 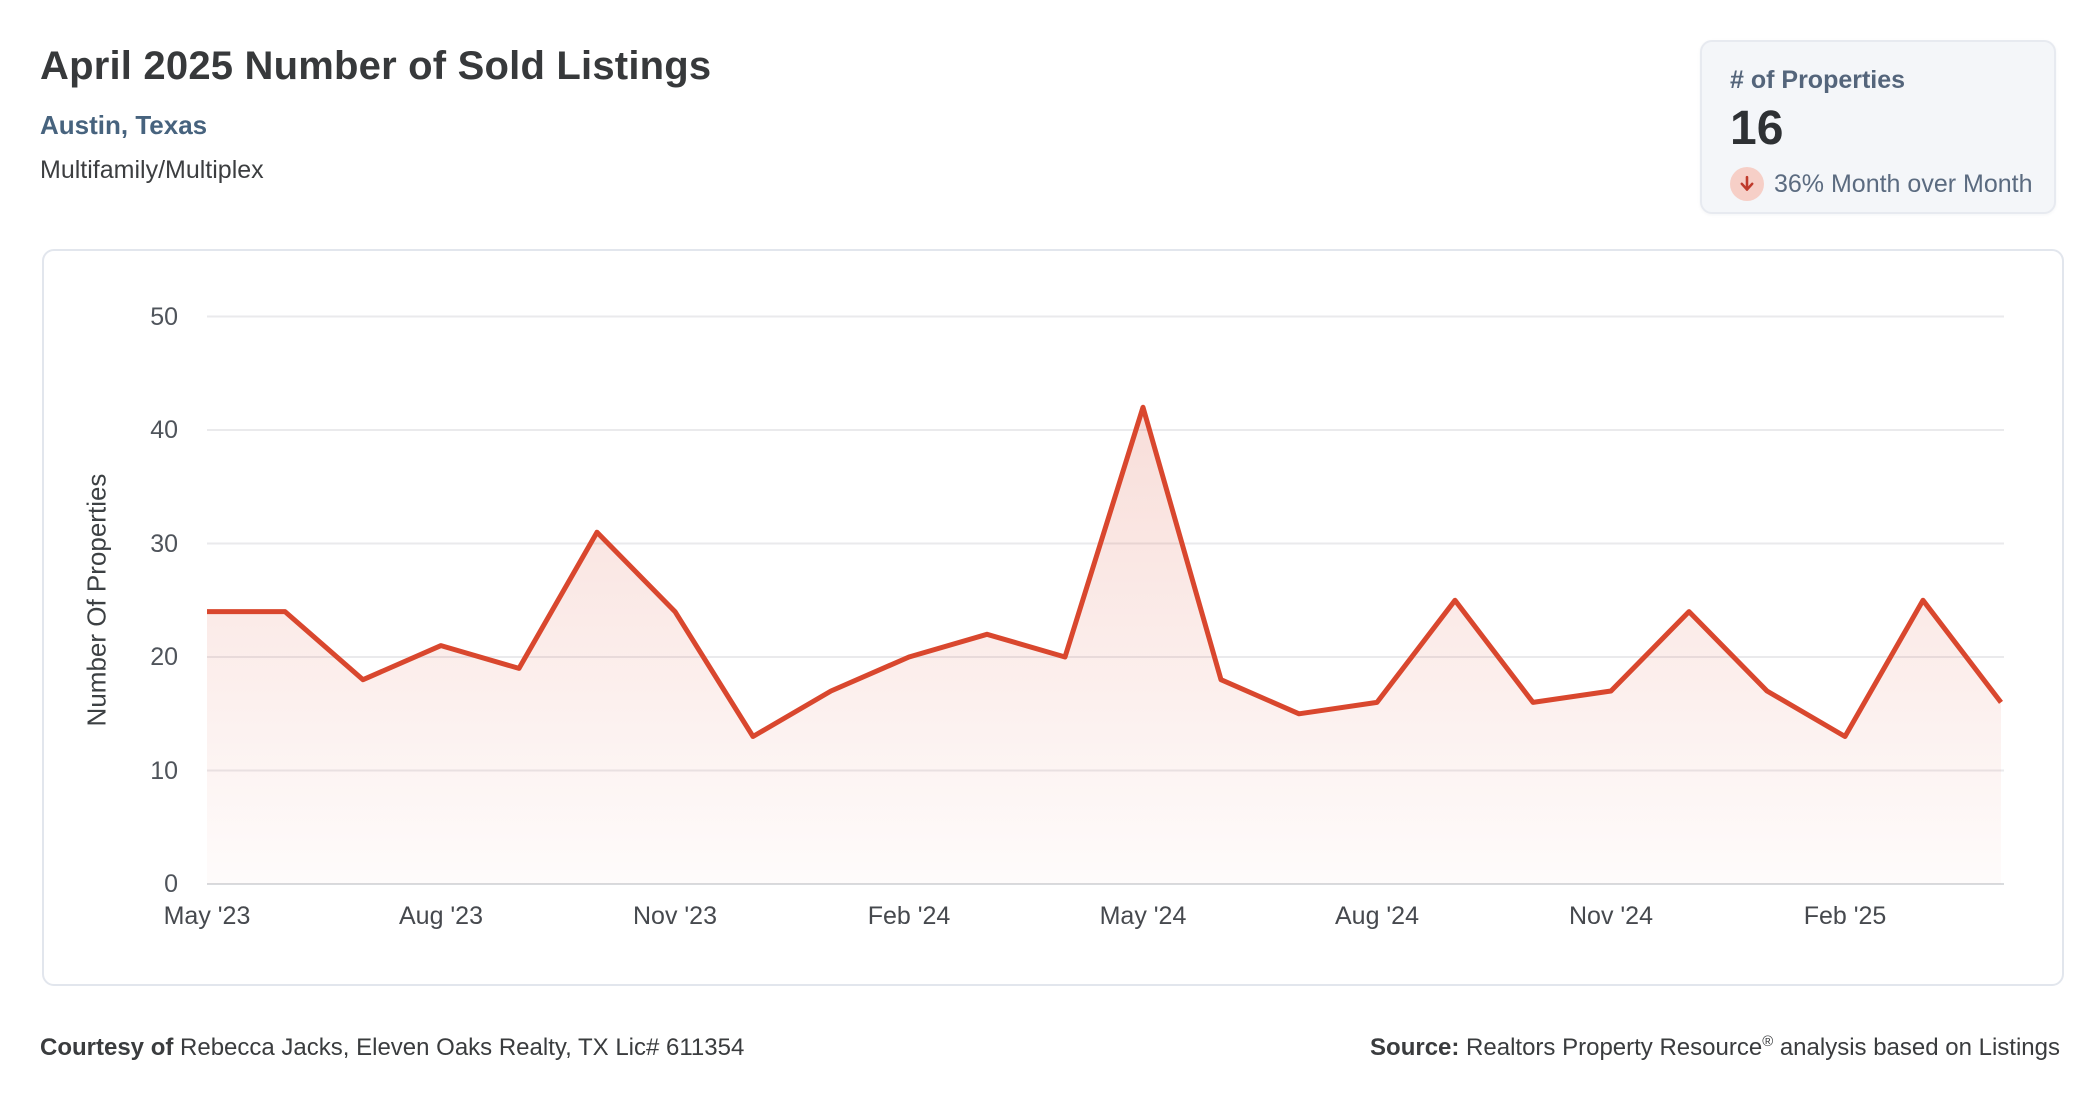 What do you see at coordinates (1818, 80) in the screenshot?
I see `stat-label: # of Properties` at bounding box center [1818, 80].